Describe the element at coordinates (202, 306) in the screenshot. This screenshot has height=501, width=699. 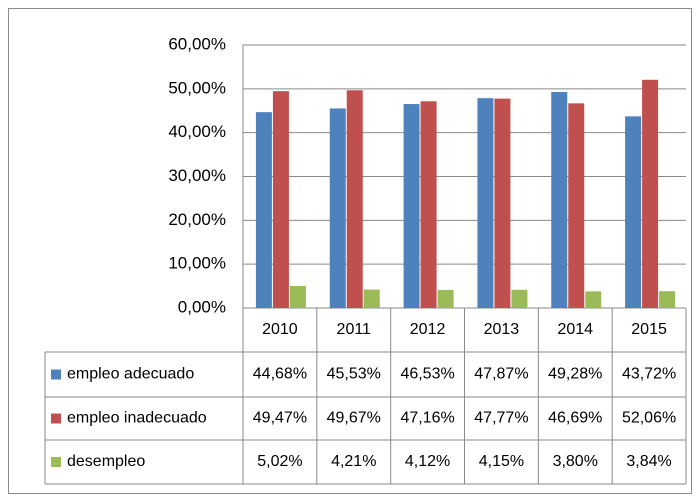
I see `y-tick-label: 0,00%` at that location.